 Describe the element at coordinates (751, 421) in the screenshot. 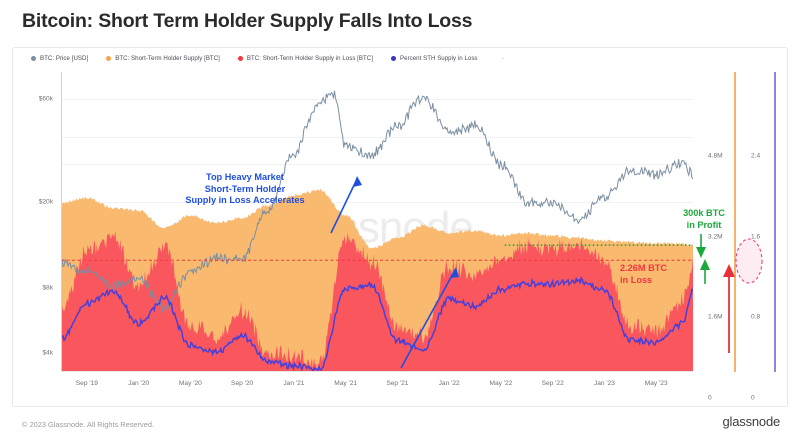

I see `glassnode-logo: glassnode` at that location.